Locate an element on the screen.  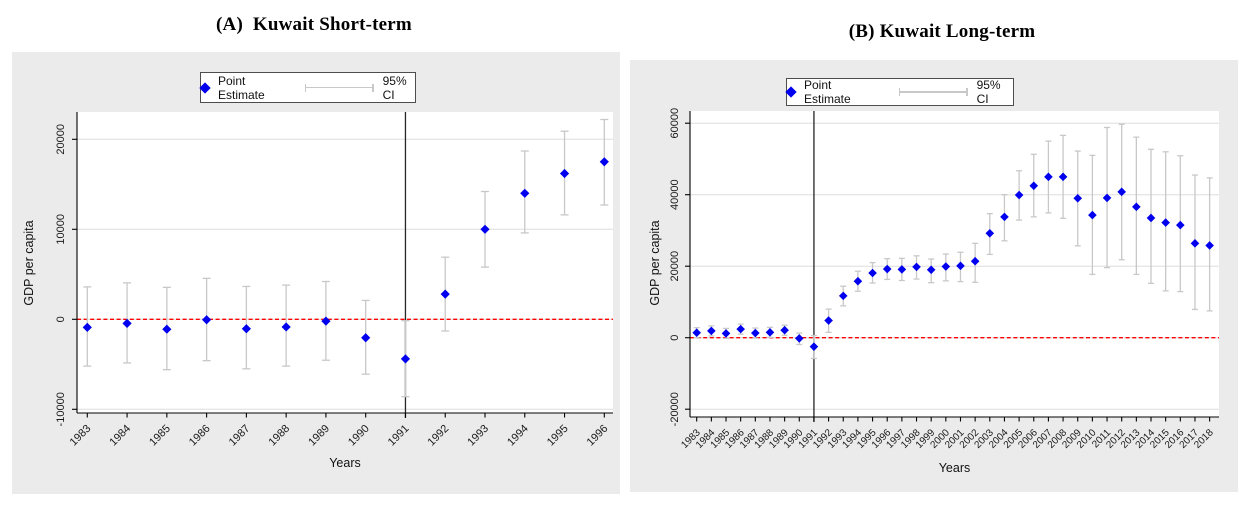
y-tick-label: 40000 is located at coordinates (675, 194).